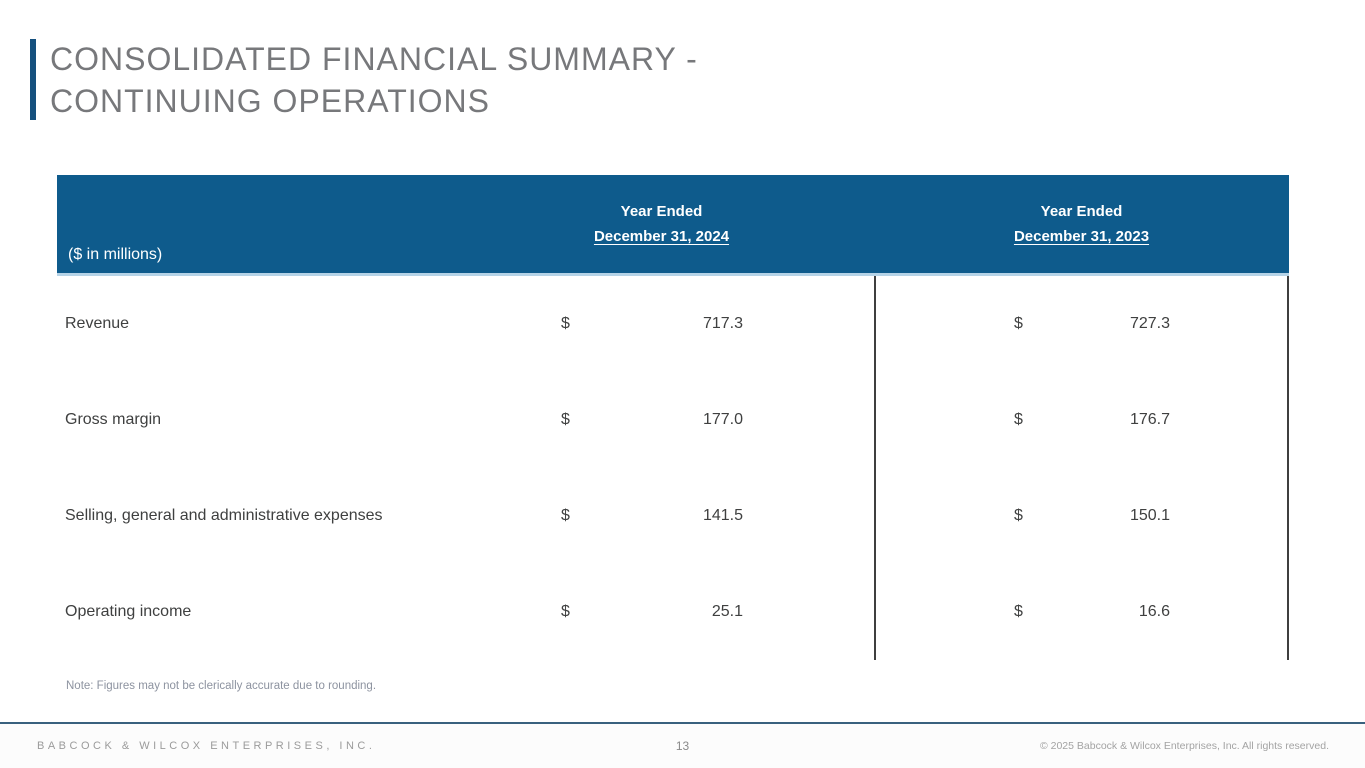 The width and height of the screenshot is (1365, 768). I want to click on cell-operating-income-2024: $ 25.1, so click(685, 612).